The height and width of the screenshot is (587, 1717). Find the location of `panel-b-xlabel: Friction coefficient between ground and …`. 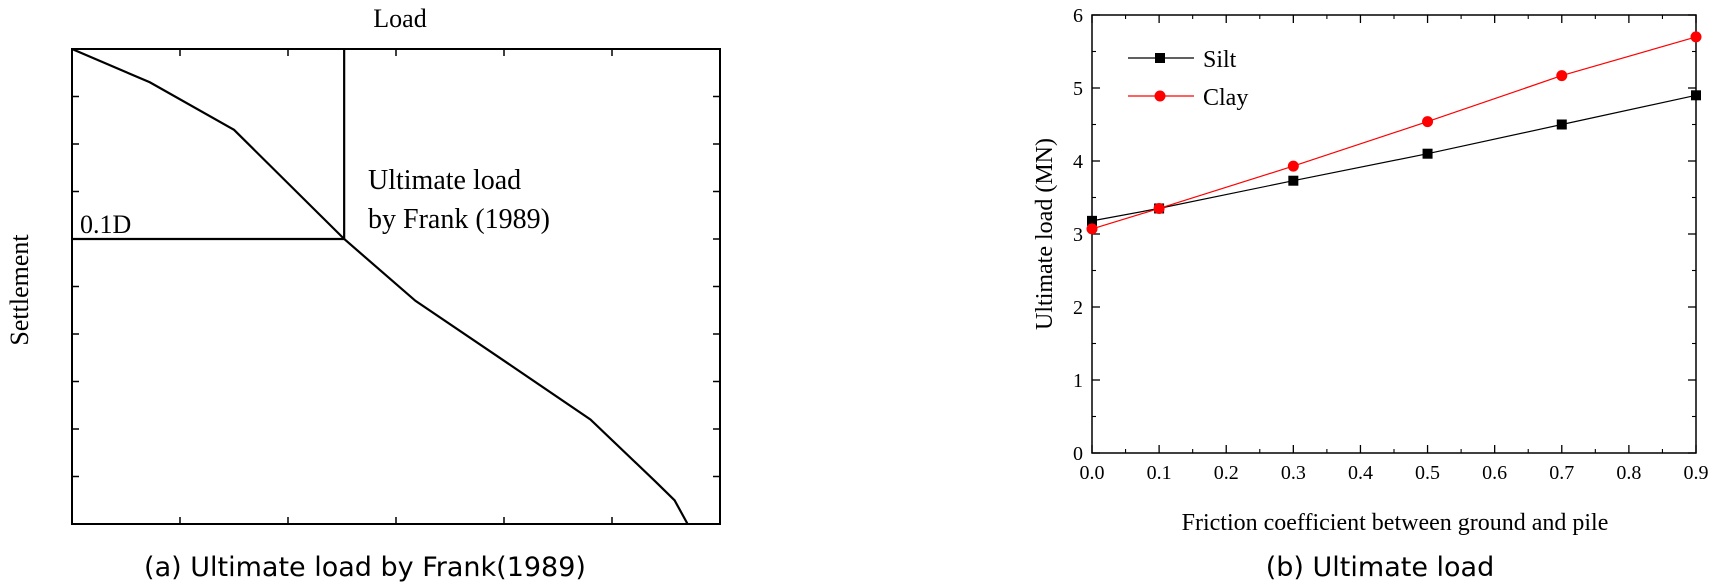

panel-b-xlabel: Friction coefficient between ground and … is located at coordinates (1395, 523).